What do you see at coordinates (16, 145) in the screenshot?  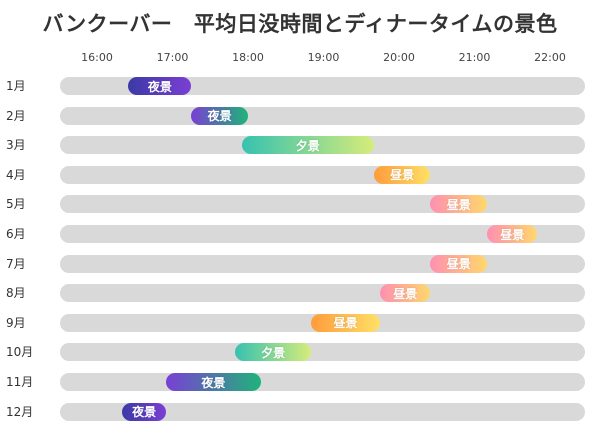 I see `row-label-month: 3月` at bounding box center [16, 145].